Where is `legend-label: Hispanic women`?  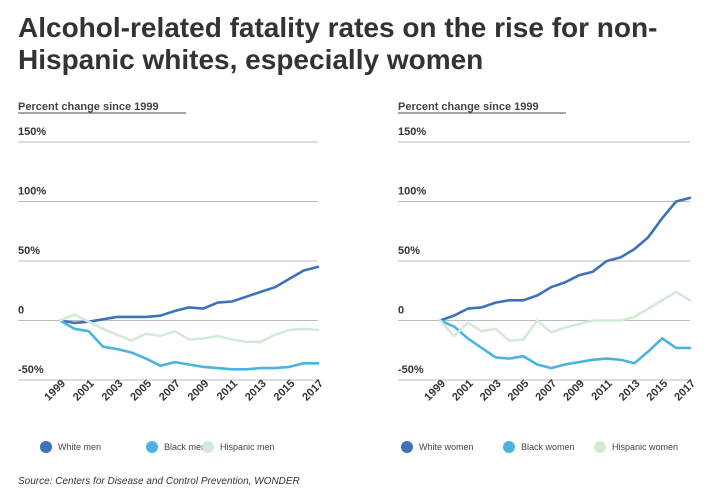 legend-label: Hispanic women is located at coordinates (645, 447).